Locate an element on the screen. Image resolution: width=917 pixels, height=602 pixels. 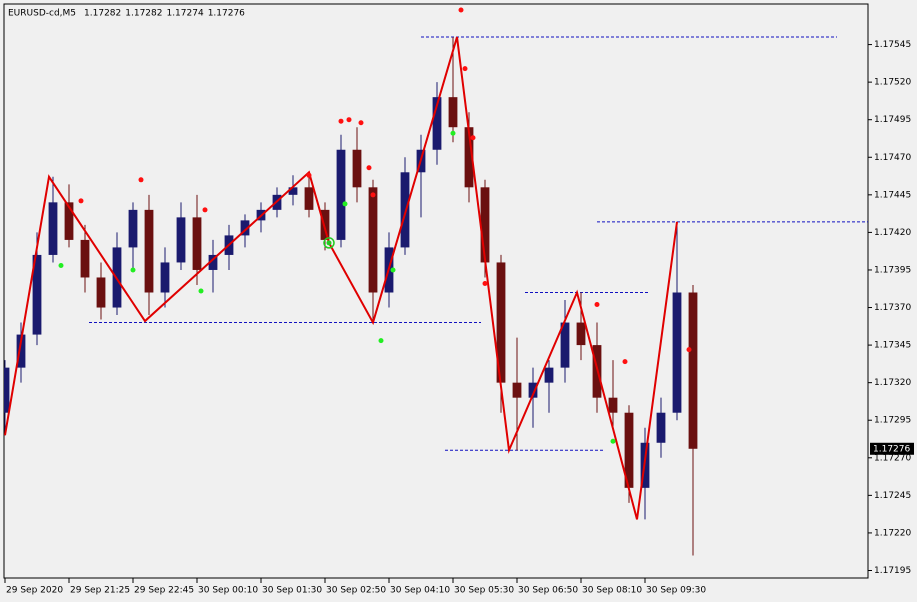
x-tick-label: 30 Sep 00:10 is located at coordinates (228, 591).